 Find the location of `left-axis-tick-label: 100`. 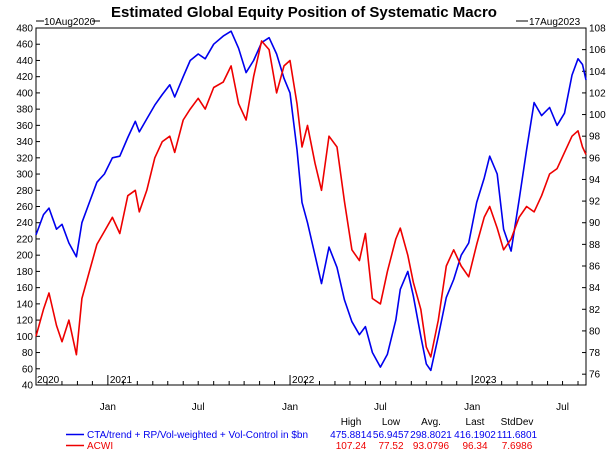

left-axis-tick-label: 100 is located at coordinates (24, 337).